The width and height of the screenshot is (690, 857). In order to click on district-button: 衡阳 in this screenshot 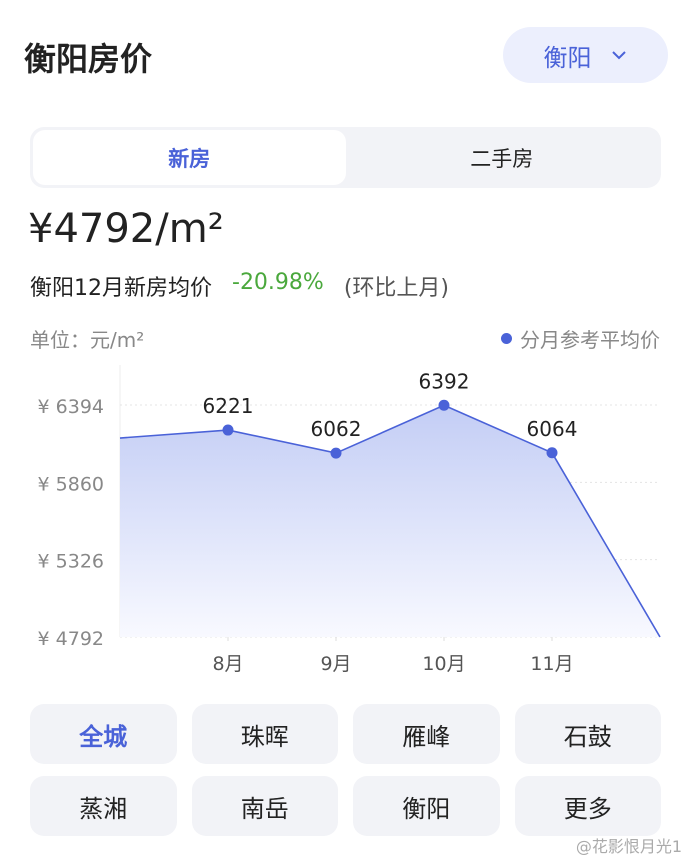, I will do `click(426, 806)`.